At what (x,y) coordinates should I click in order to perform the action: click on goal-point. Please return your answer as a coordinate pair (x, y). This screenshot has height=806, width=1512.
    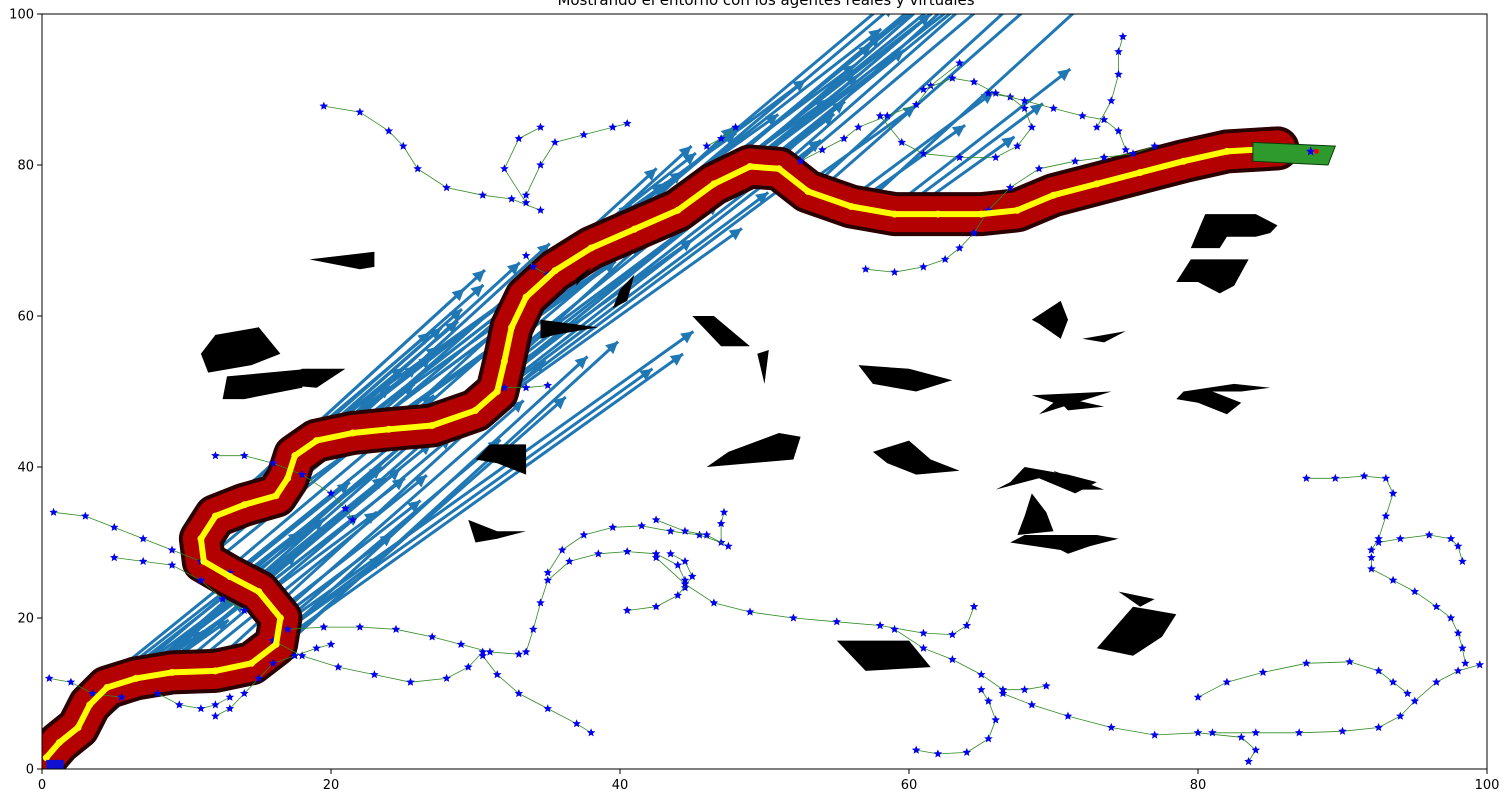
    Looking at the image, I should click on (1316, 151).